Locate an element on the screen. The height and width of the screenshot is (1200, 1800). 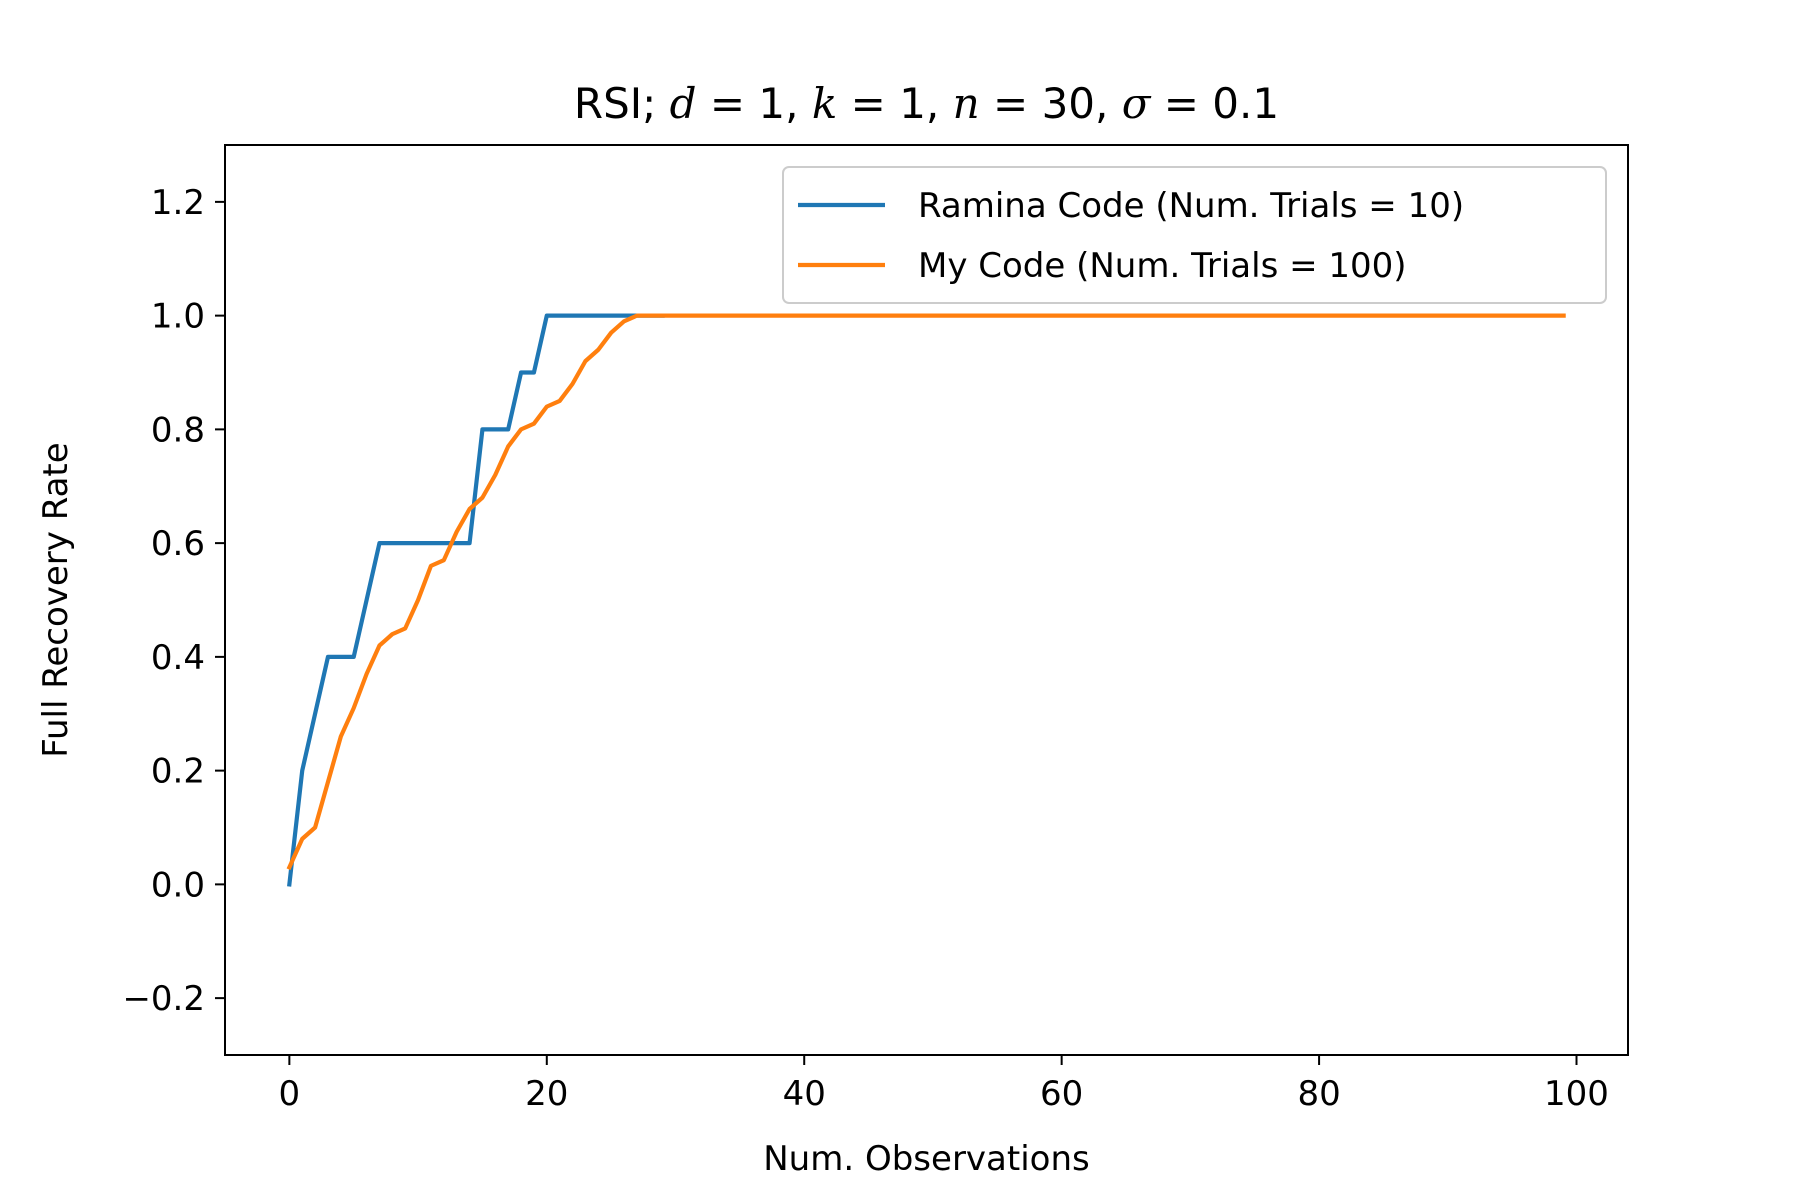
legend-entry-2: My Code (Num. Trials = 100) is located at coordinates (1162, 266).